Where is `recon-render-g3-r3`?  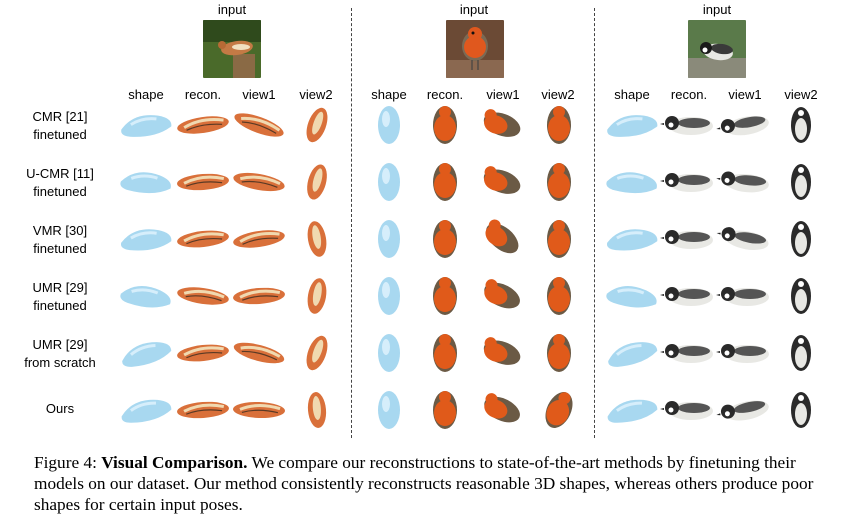
recon-render-g3-r3 is located at coordinates (689, 239).